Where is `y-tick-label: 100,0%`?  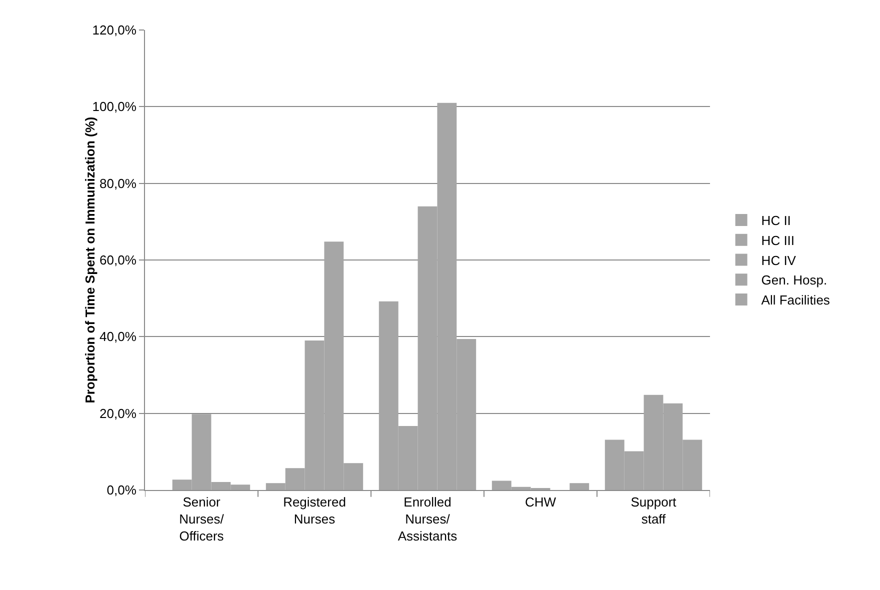 y-tick-label: 100,0% is located at coordinates (114, 106).